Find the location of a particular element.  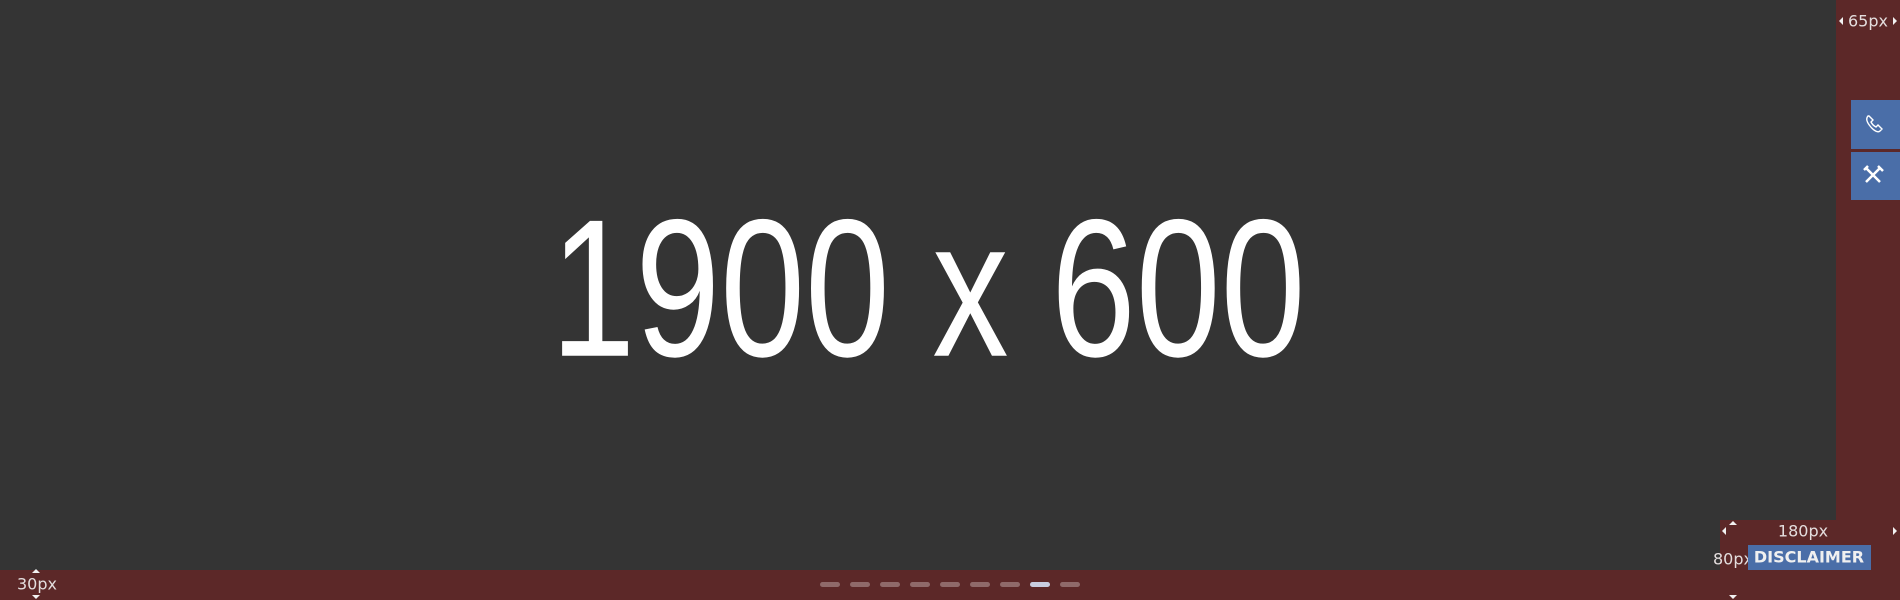

phone-icon is located at coordinates (1874, 124).